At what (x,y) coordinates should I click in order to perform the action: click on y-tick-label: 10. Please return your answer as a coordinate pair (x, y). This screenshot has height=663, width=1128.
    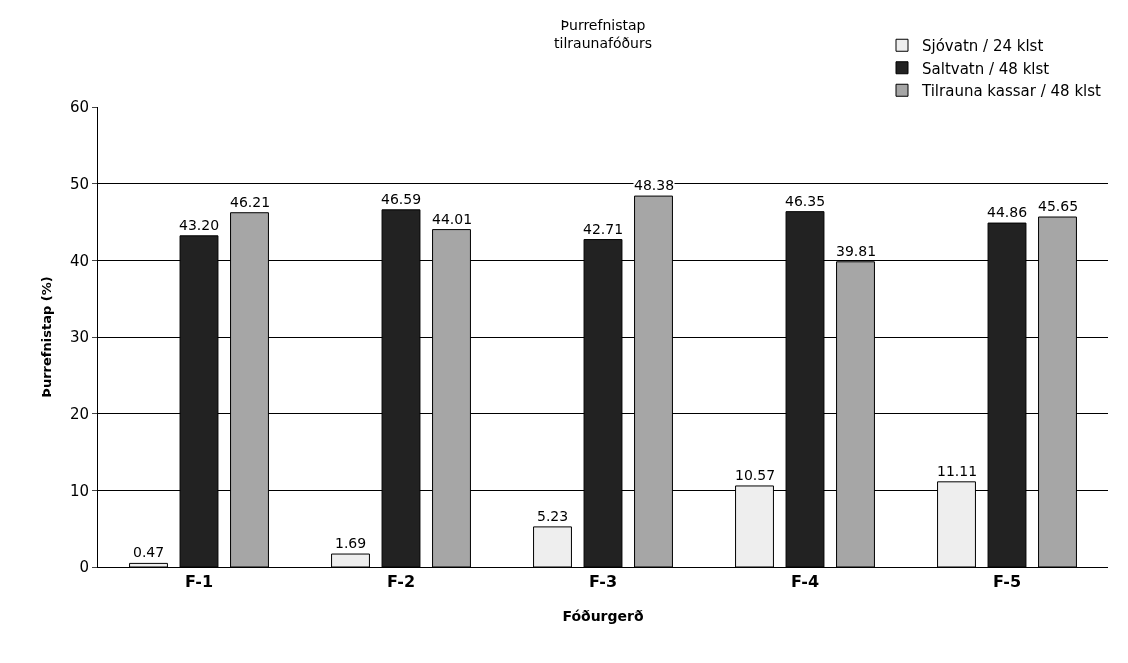
    Looking at the image, I should click on (79, 490).